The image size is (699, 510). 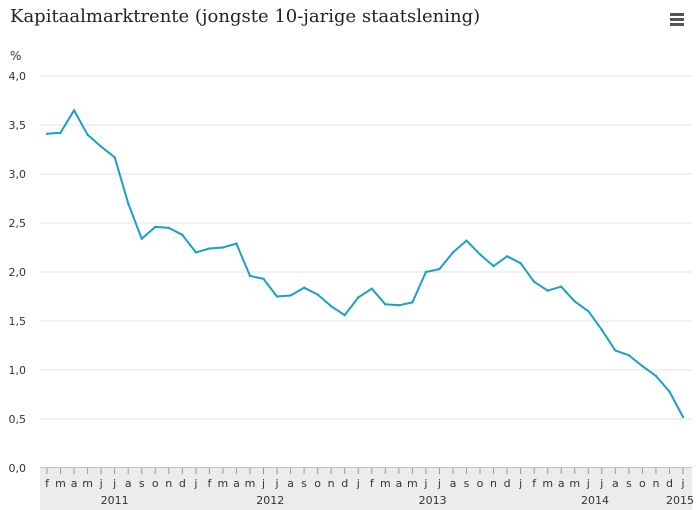 I want to click on y-tick-label: 2,0, so click(x=18, y=272).